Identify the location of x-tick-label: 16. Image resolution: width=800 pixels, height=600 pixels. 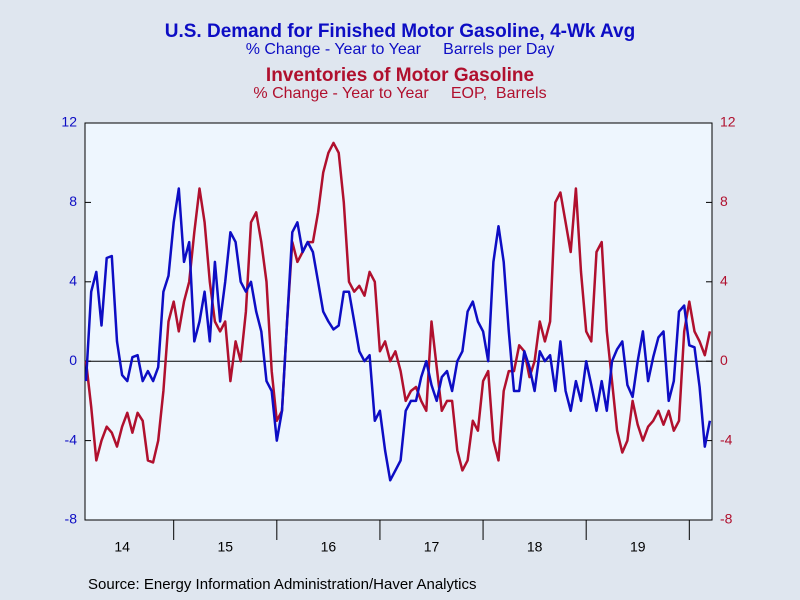
(329, 547).